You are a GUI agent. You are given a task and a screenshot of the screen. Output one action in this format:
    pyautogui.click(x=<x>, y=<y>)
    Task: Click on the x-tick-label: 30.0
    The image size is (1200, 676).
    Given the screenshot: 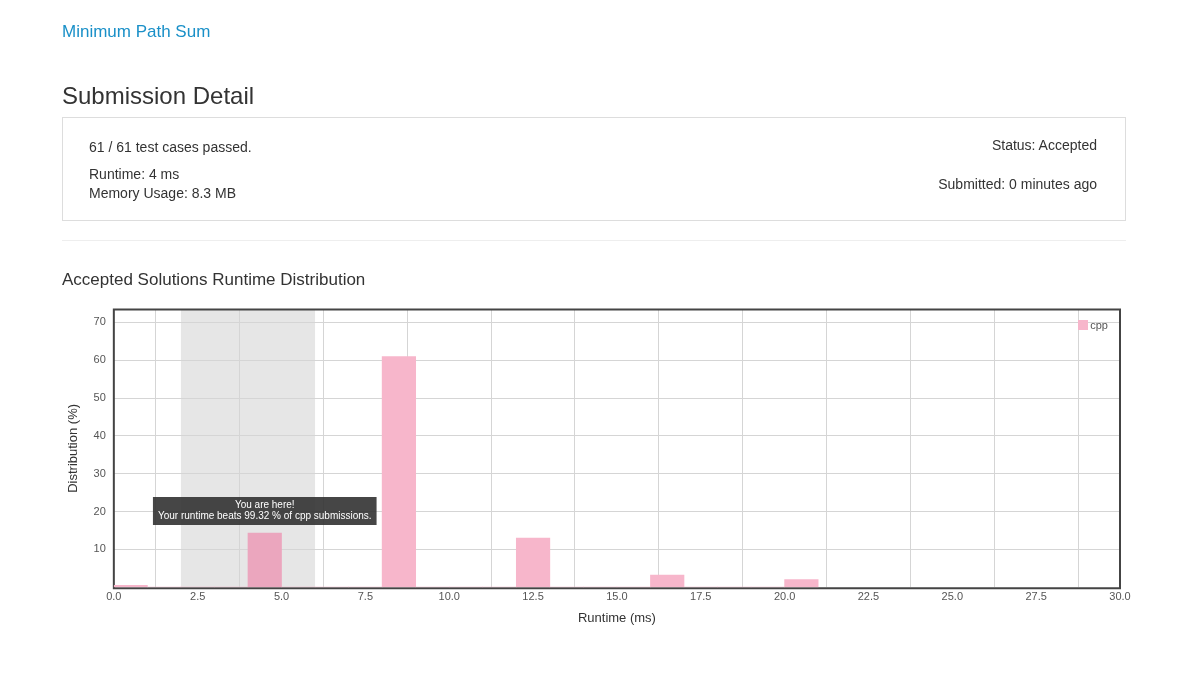 What is the action you would take?
    pyautogui.click(x=1120, y=595)
    